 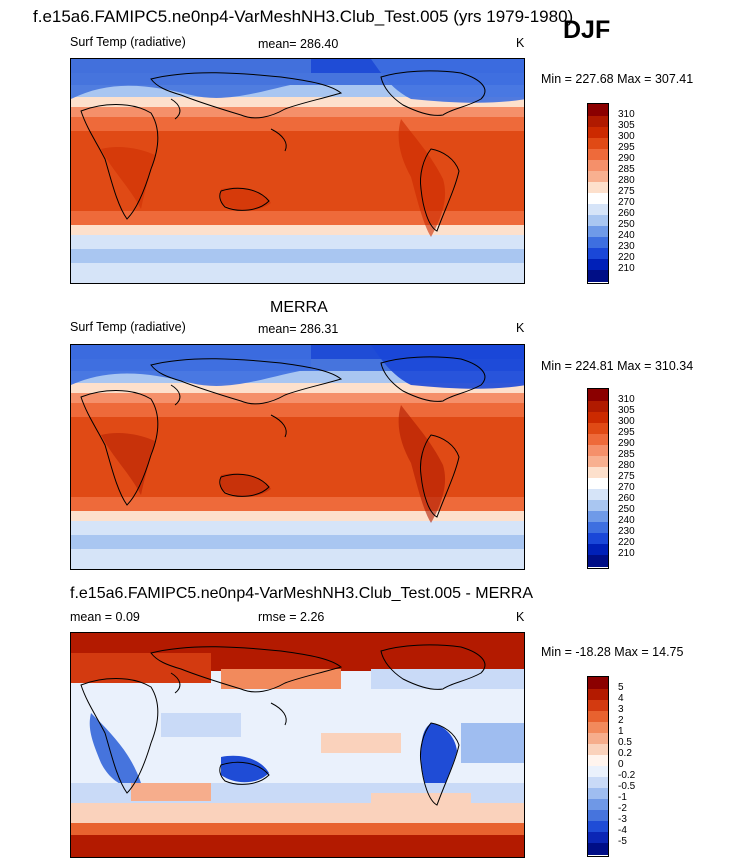 What do you see at coordinates (622, 830) in the screenshot?
I see `colorbar-tick-label: -4` at bounding box center [622, 830].